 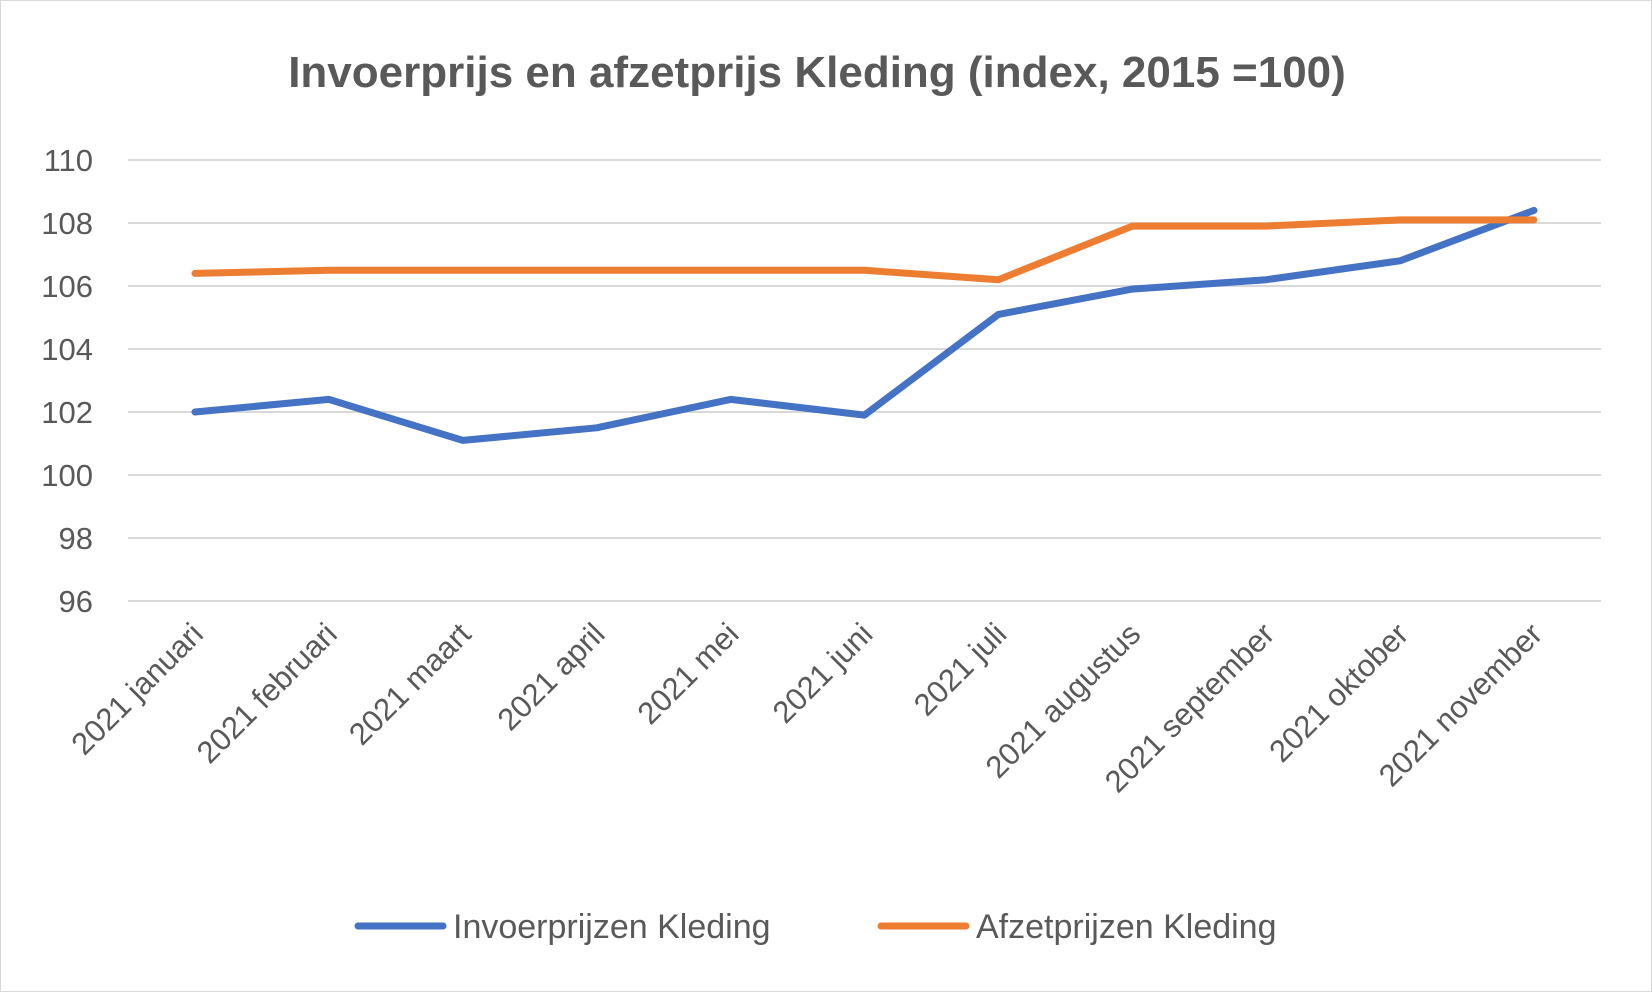 What do you see at coordinates (410, 684) in the screenshot?
I see `x-tick-label: 2021 maart` at bounding box center [410, 684].